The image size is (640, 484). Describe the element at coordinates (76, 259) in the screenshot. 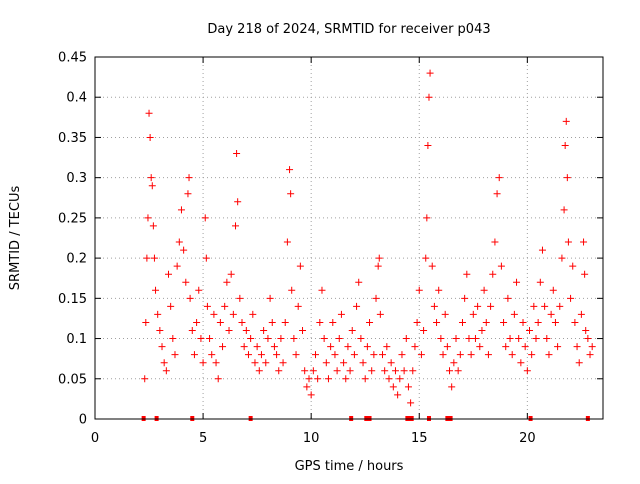

I see `y-tick-label: 0.2` at that location.